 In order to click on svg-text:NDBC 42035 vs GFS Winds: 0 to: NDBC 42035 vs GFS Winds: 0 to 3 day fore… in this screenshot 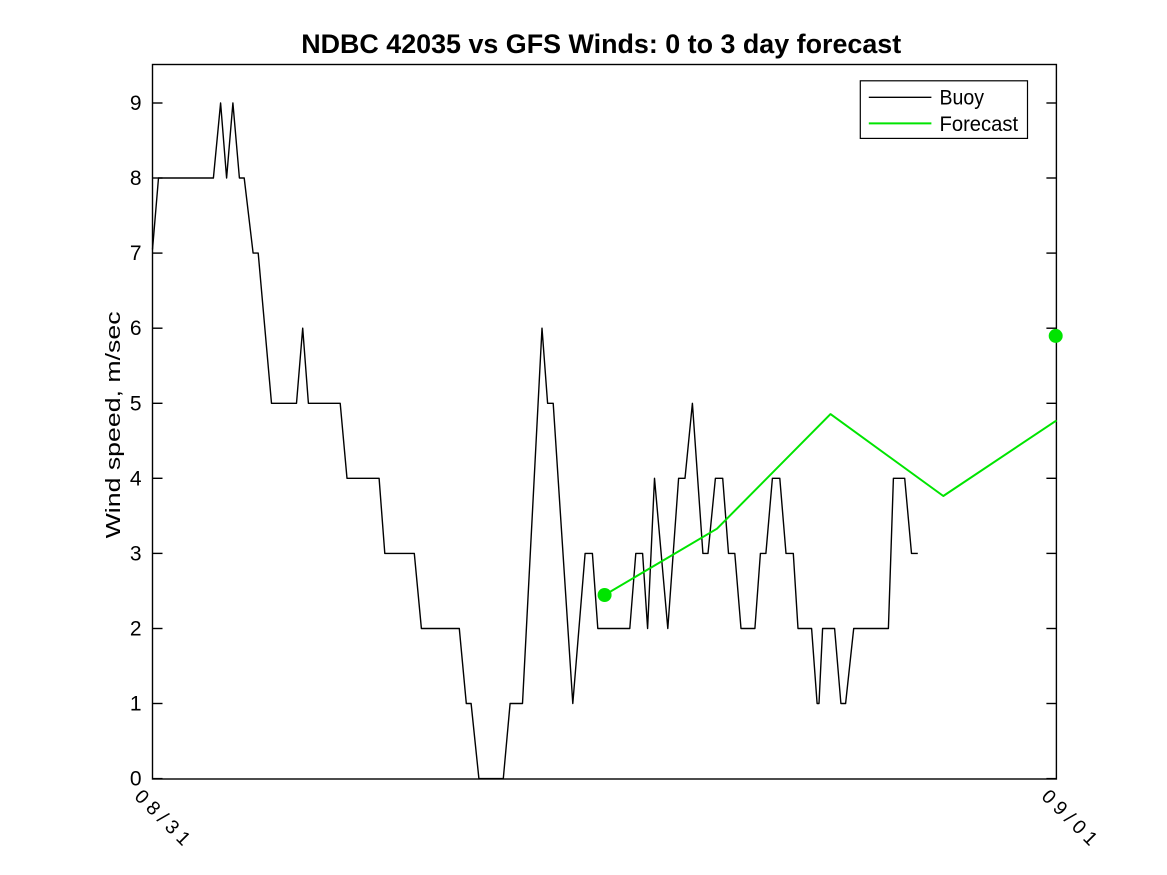, I will do `click(601, 44)`.